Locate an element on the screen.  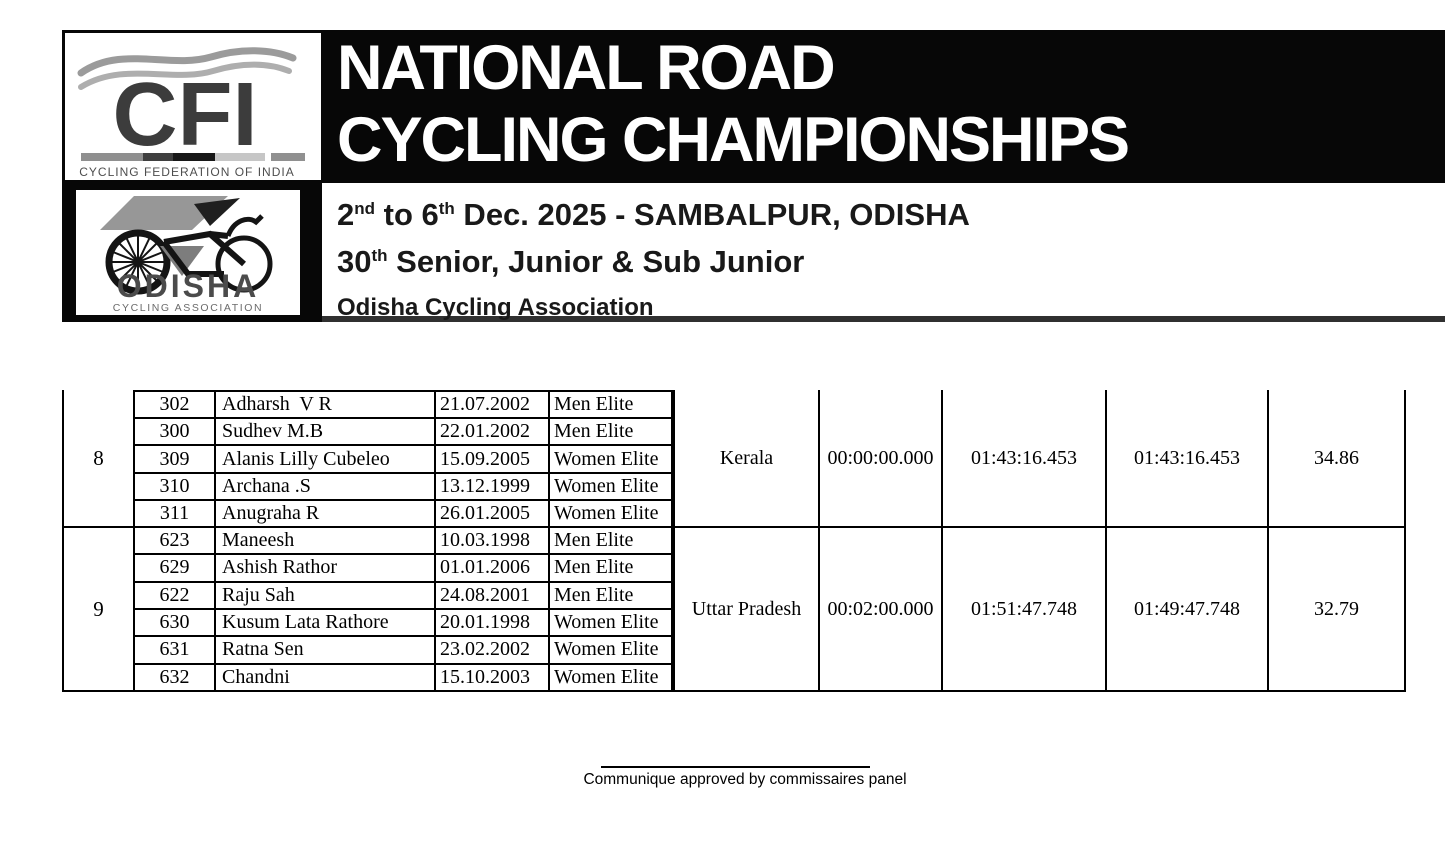
rider-row: 310 Archana .S 13.12.1999 Women Elite is located at coordinates (403, 487).